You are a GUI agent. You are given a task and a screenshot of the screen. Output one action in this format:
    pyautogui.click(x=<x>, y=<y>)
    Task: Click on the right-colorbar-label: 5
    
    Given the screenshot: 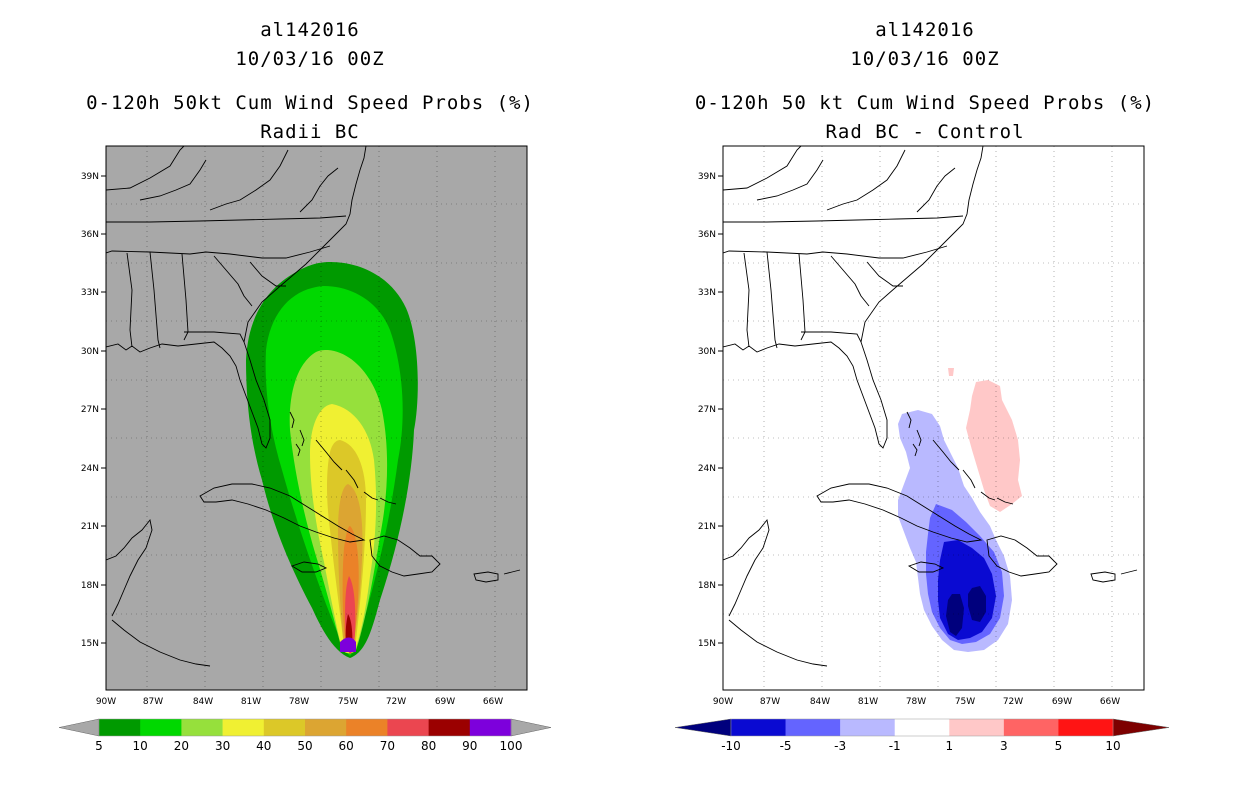 What is the action you would take?
    pyautogui.click(x=1059, y=746)
    